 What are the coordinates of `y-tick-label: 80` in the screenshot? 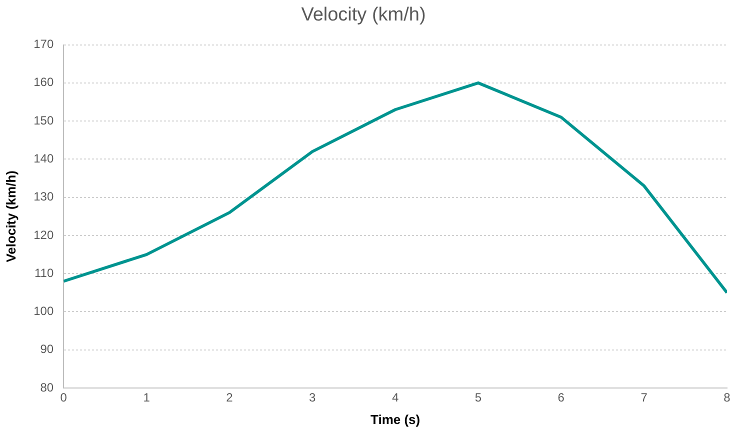 It's located at (47, 387).